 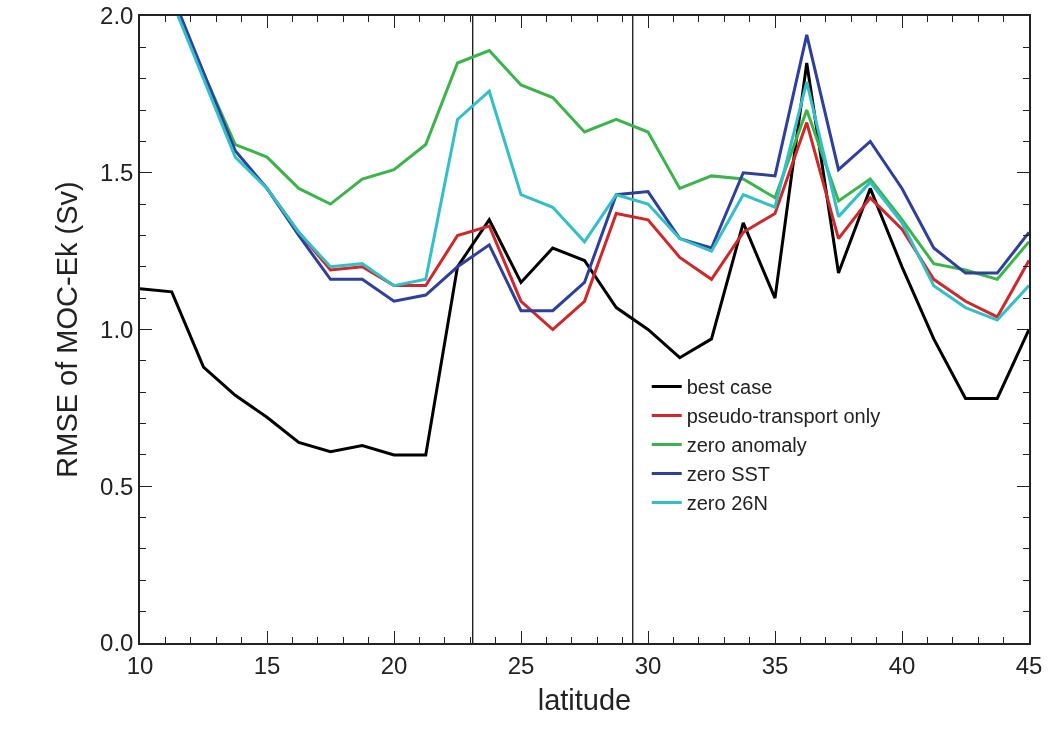 What do you see at coordinates (66, 329) in the screenshot?
I see `y-axis-title: RMSE of MOC-Ek (Sv)` at bounding box center [66, 329].